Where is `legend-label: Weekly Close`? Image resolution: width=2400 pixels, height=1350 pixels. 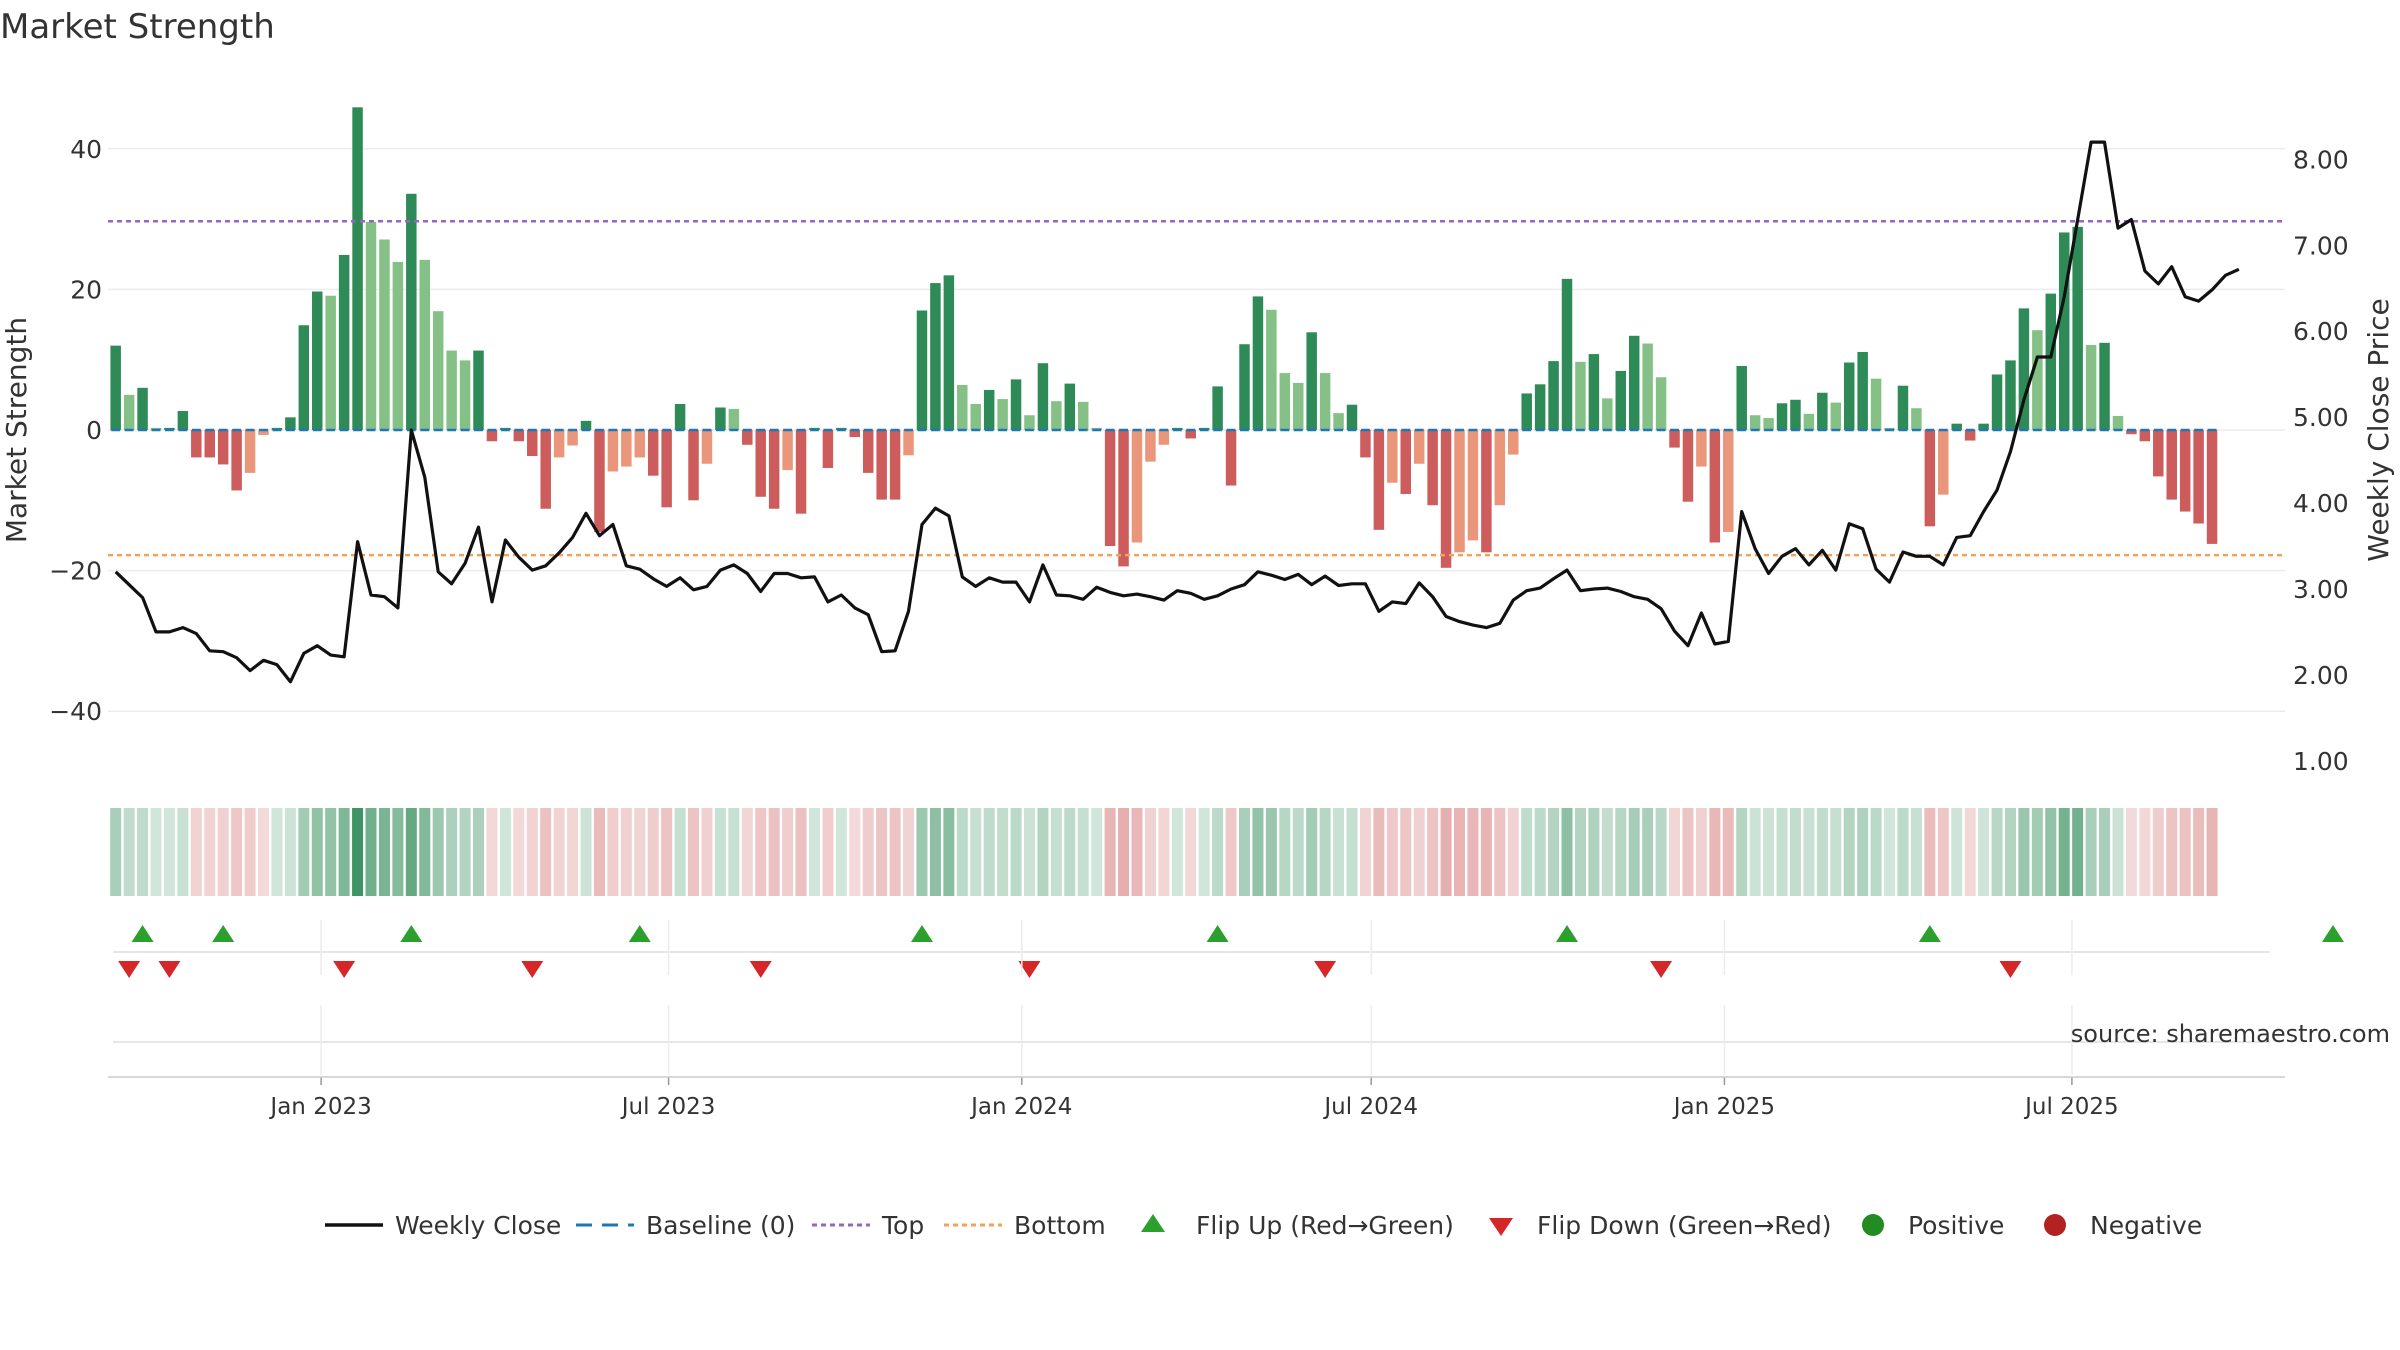
legend-label: Weekly Close is located at coordinates (478, 1225).